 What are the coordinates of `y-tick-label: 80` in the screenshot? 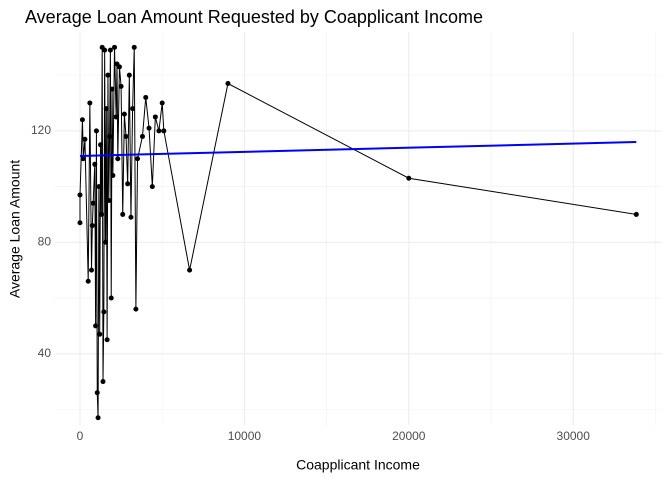 It's located at (45, 241).